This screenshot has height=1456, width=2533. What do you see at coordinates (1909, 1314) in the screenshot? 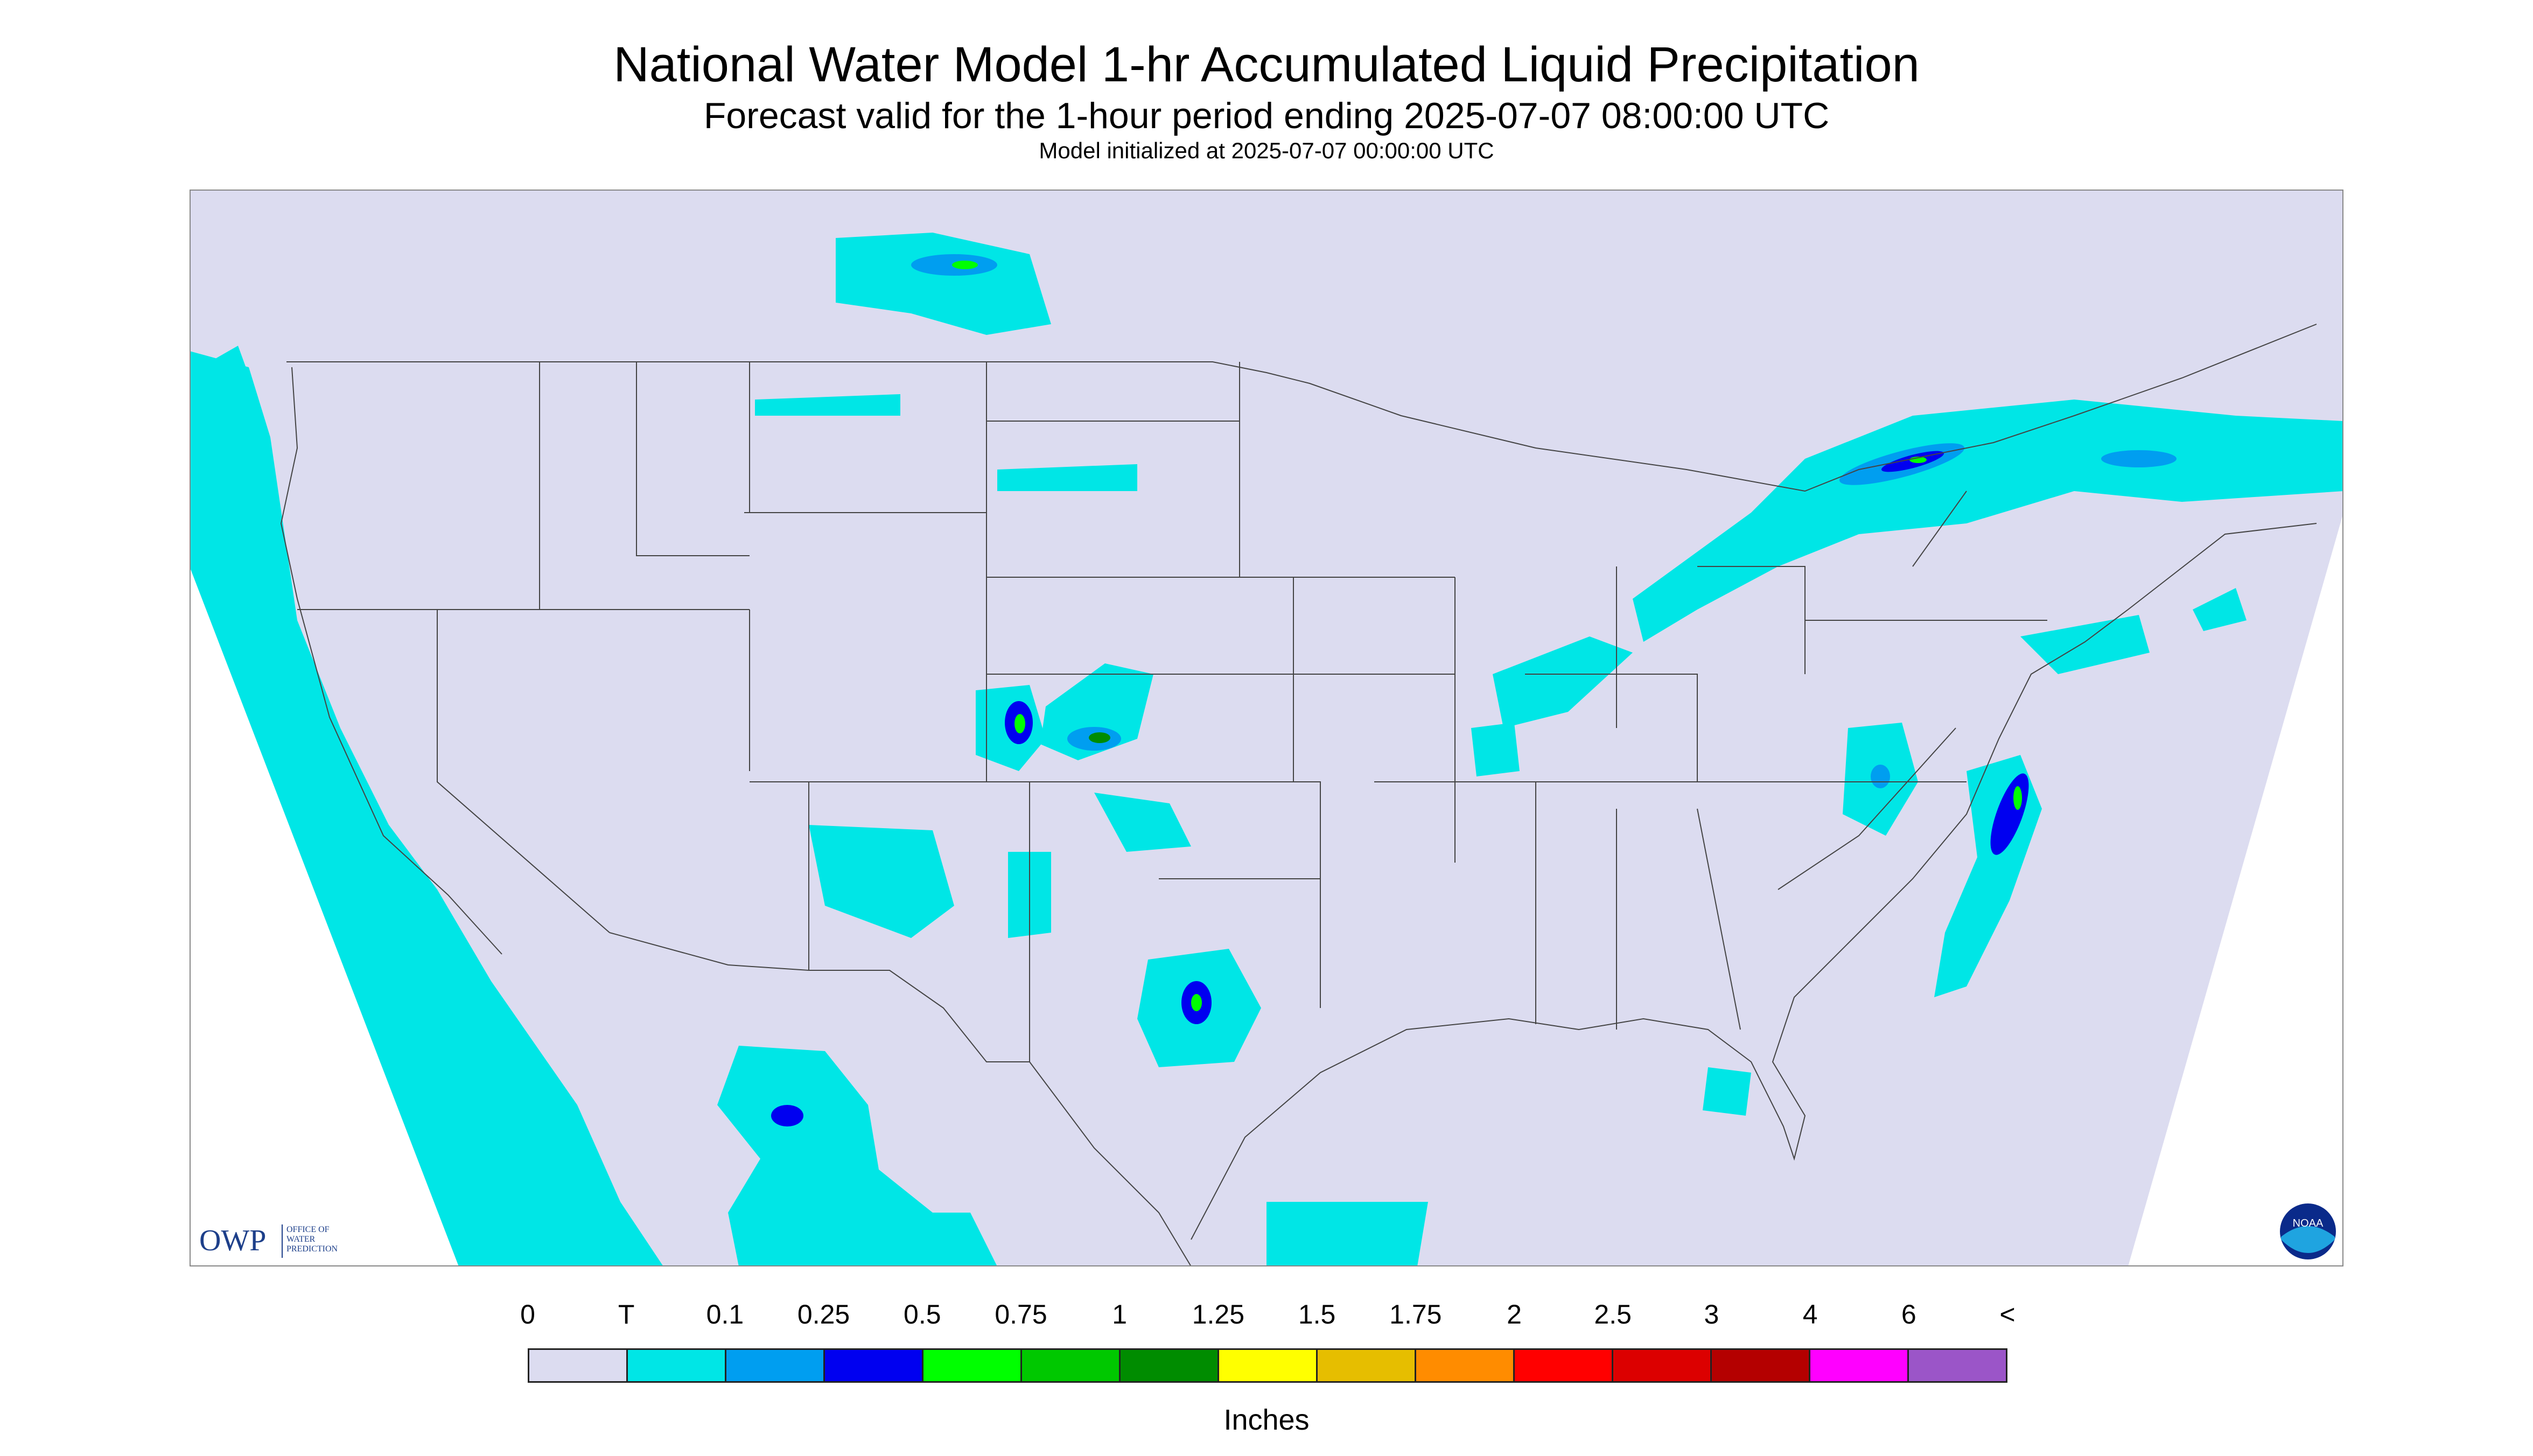
I see `legend-label: 6` at bounding box center [1909, 1314].